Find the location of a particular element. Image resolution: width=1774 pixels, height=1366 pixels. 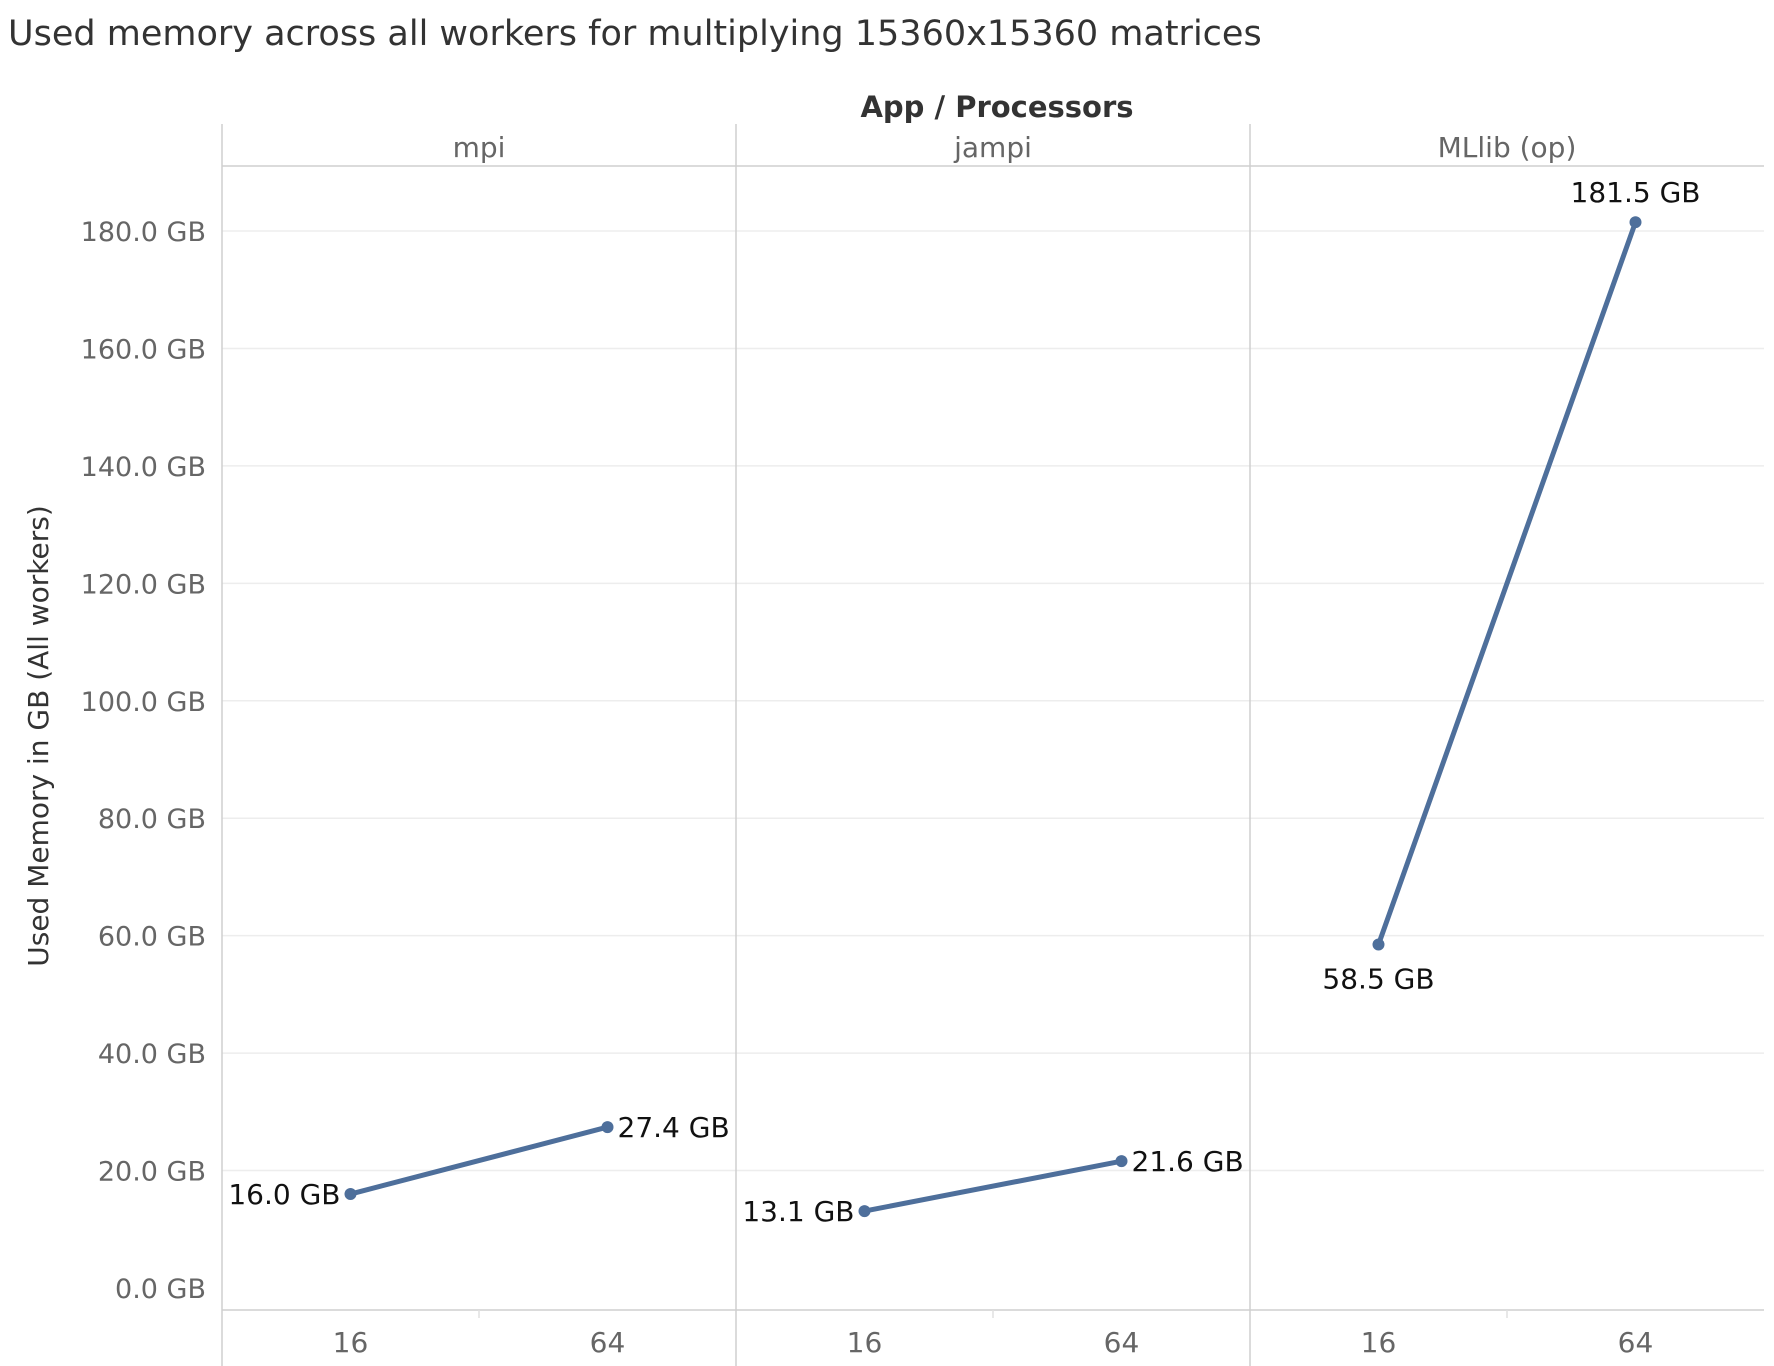

data-label: 13.1 GB is located at coordinates (798, 1211).